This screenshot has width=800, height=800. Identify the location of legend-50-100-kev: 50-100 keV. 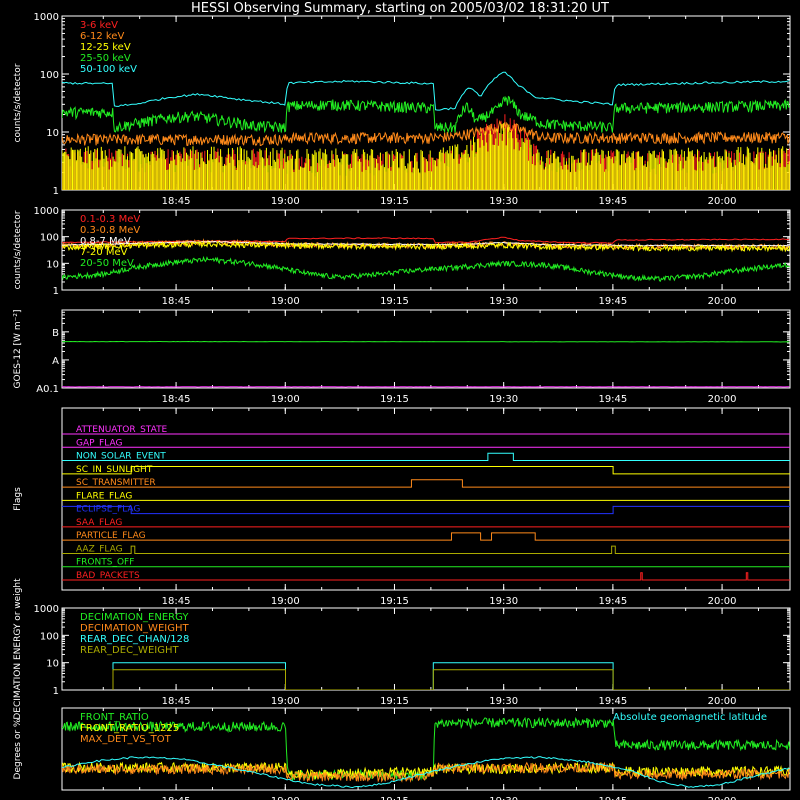
(108, 69).